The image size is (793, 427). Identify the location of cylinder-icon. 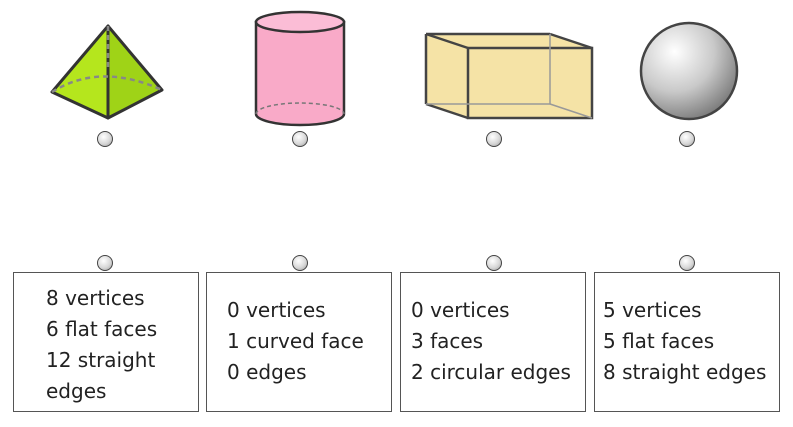
(300, 68).